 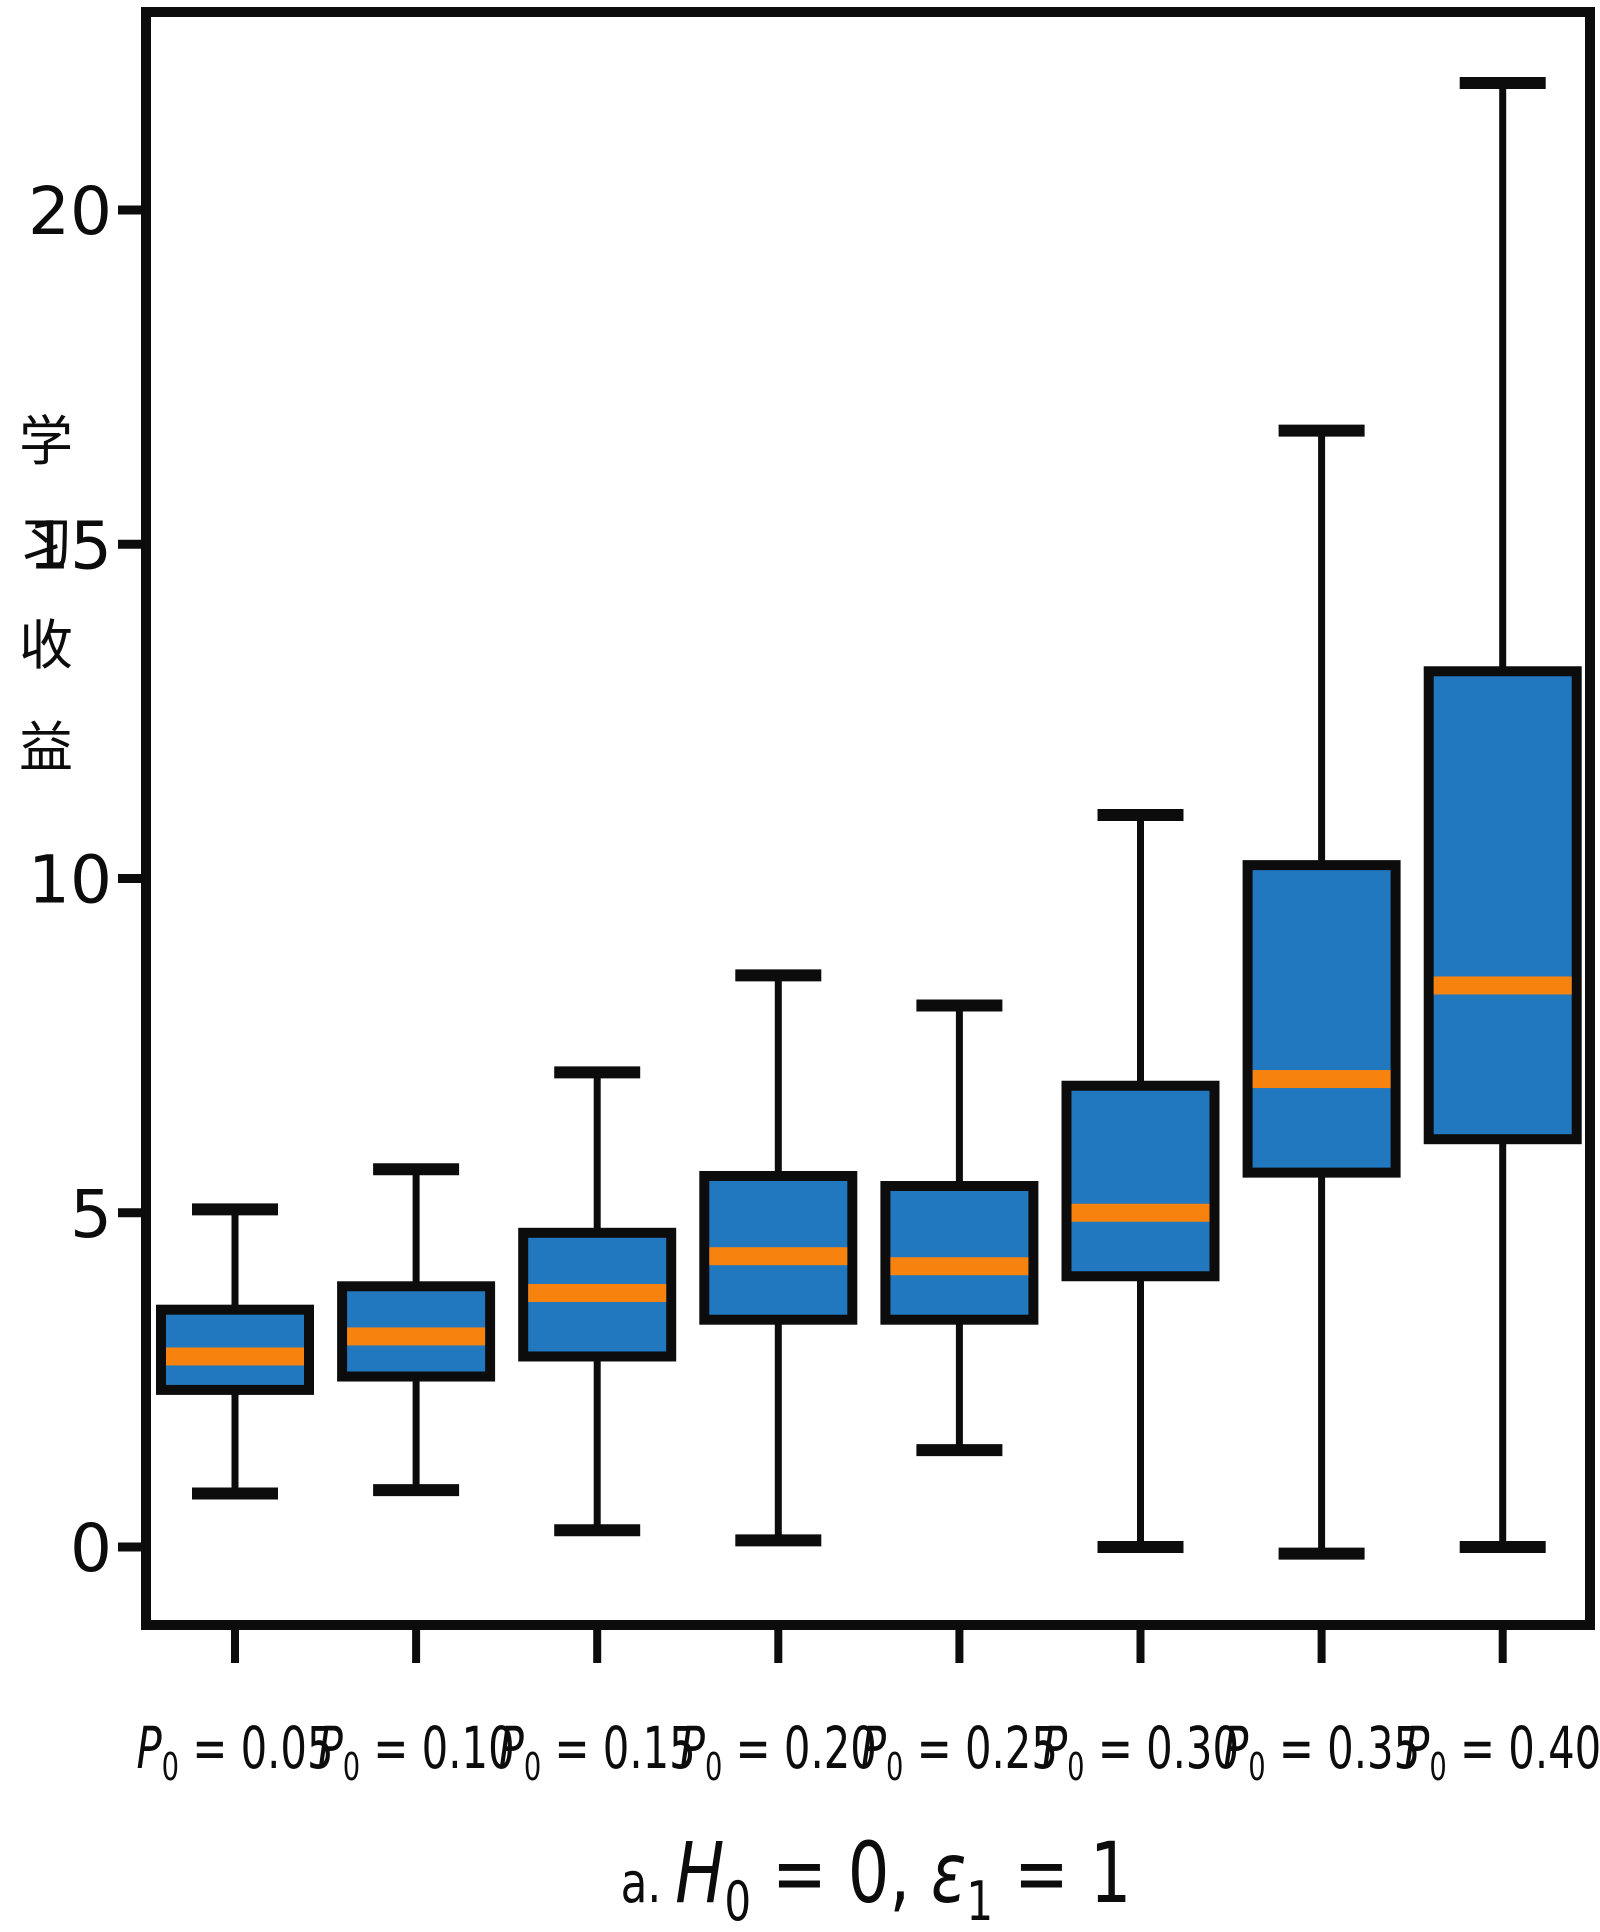 I want to click on y-axis: 20 15 10 5 0, so click(x=87, y=880).